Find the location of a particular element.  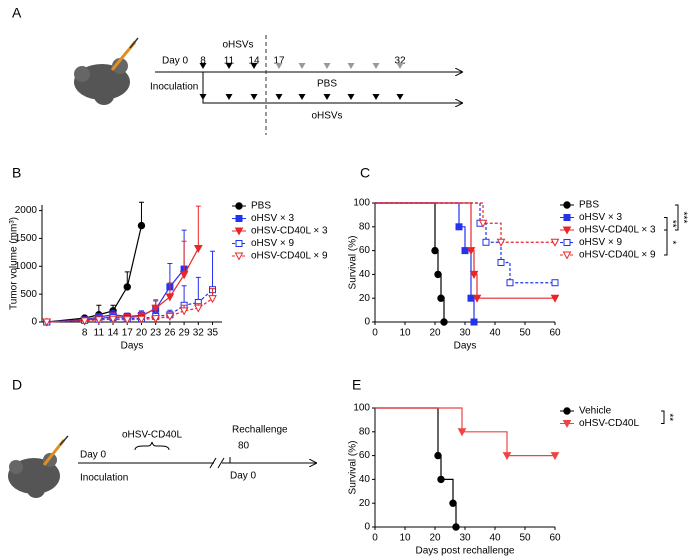

y-tick-label: 1000 is located at coordinates (26, 266).